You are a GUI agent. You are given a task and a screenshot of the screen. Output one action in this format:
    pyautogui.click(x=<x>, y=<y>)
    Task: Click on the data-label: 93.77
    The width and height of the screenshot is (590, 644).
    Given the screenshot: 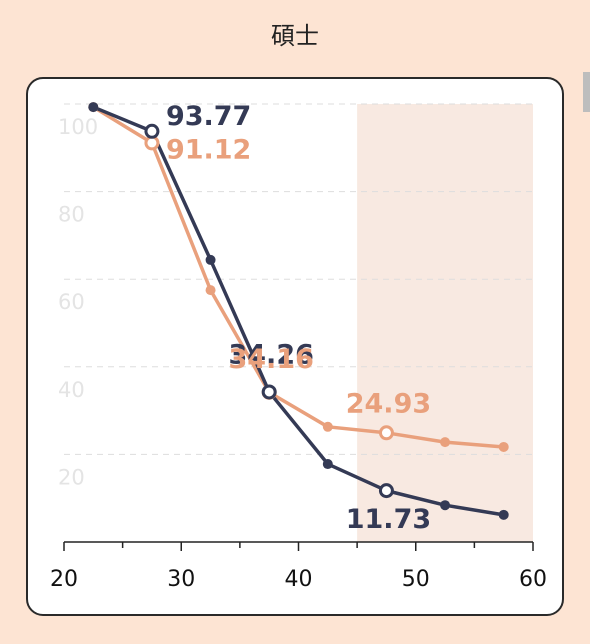 What is the action you would take?
    pyautogui.click(x=208, y=116)
    